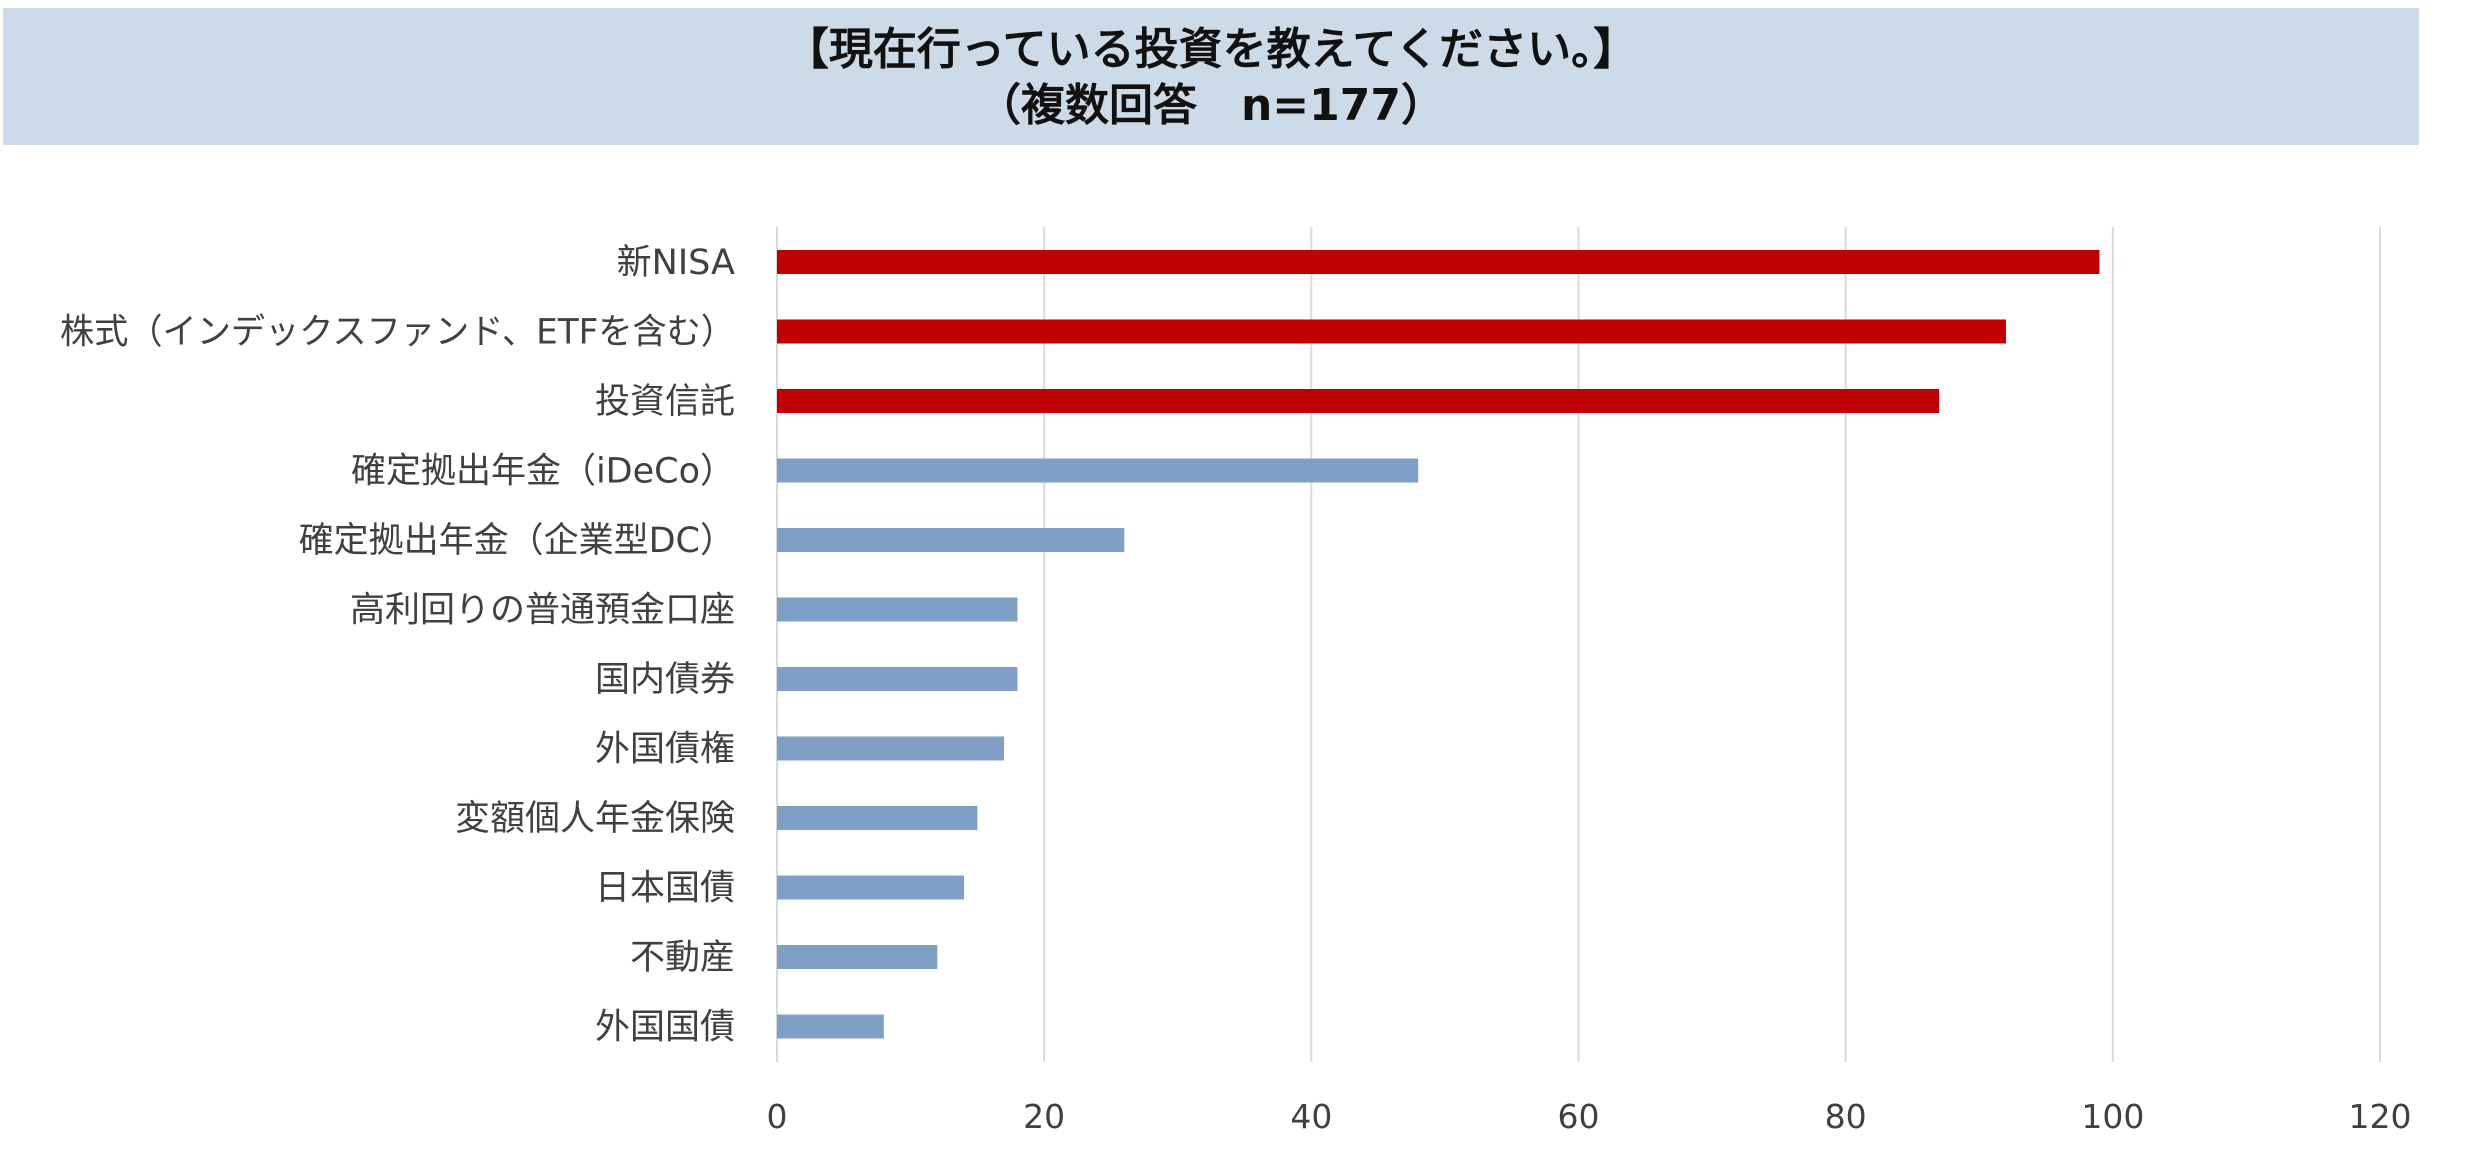 This screenshot has width=2469, height=1168. Describe the element at coordinates (665, 1028) in the screenshot. I see `category-label: 外国国債` at that location.